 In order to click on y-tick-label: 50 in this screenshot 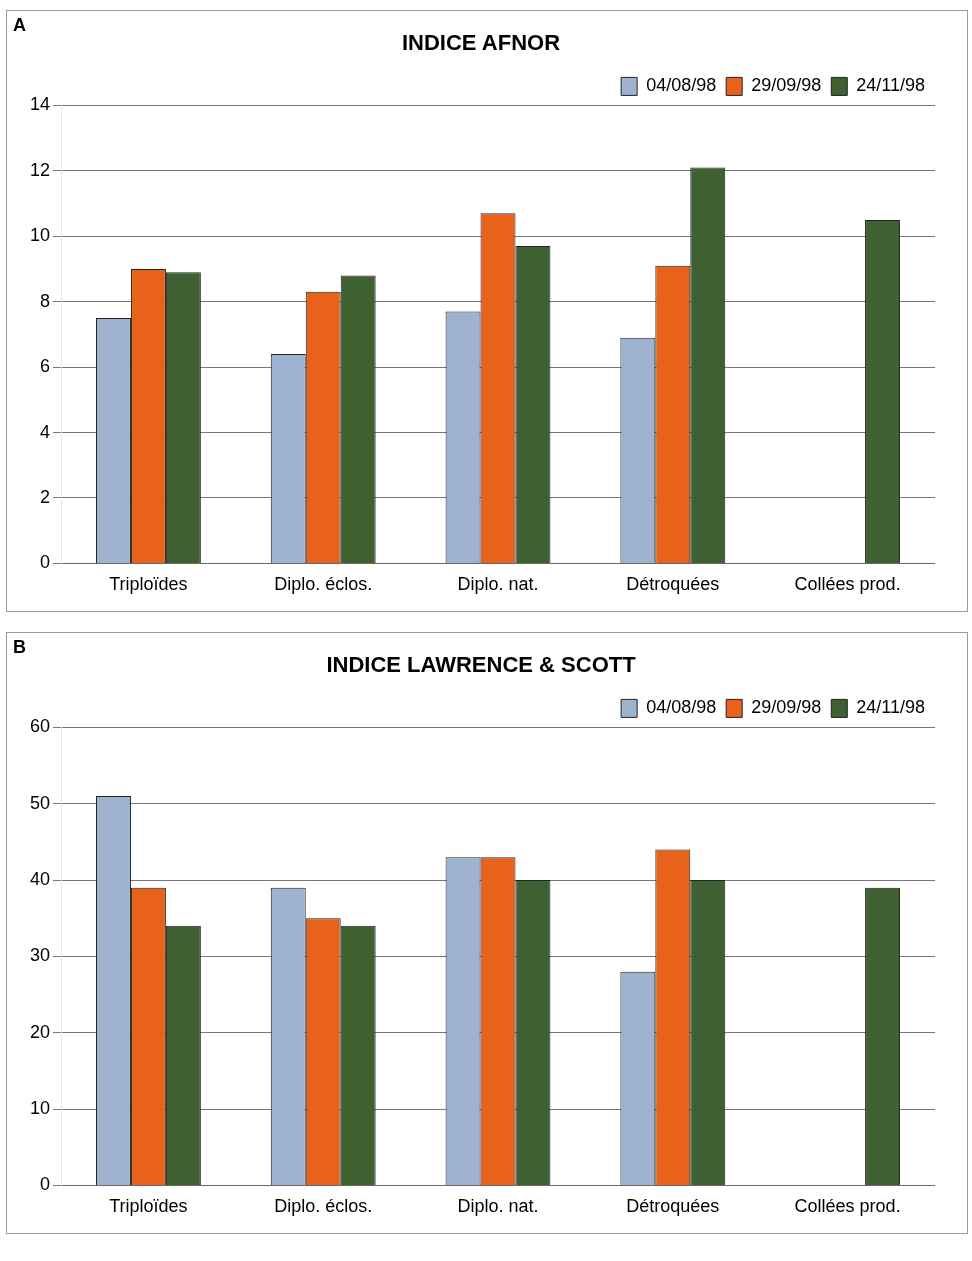, I will do `click(40, 802)`.